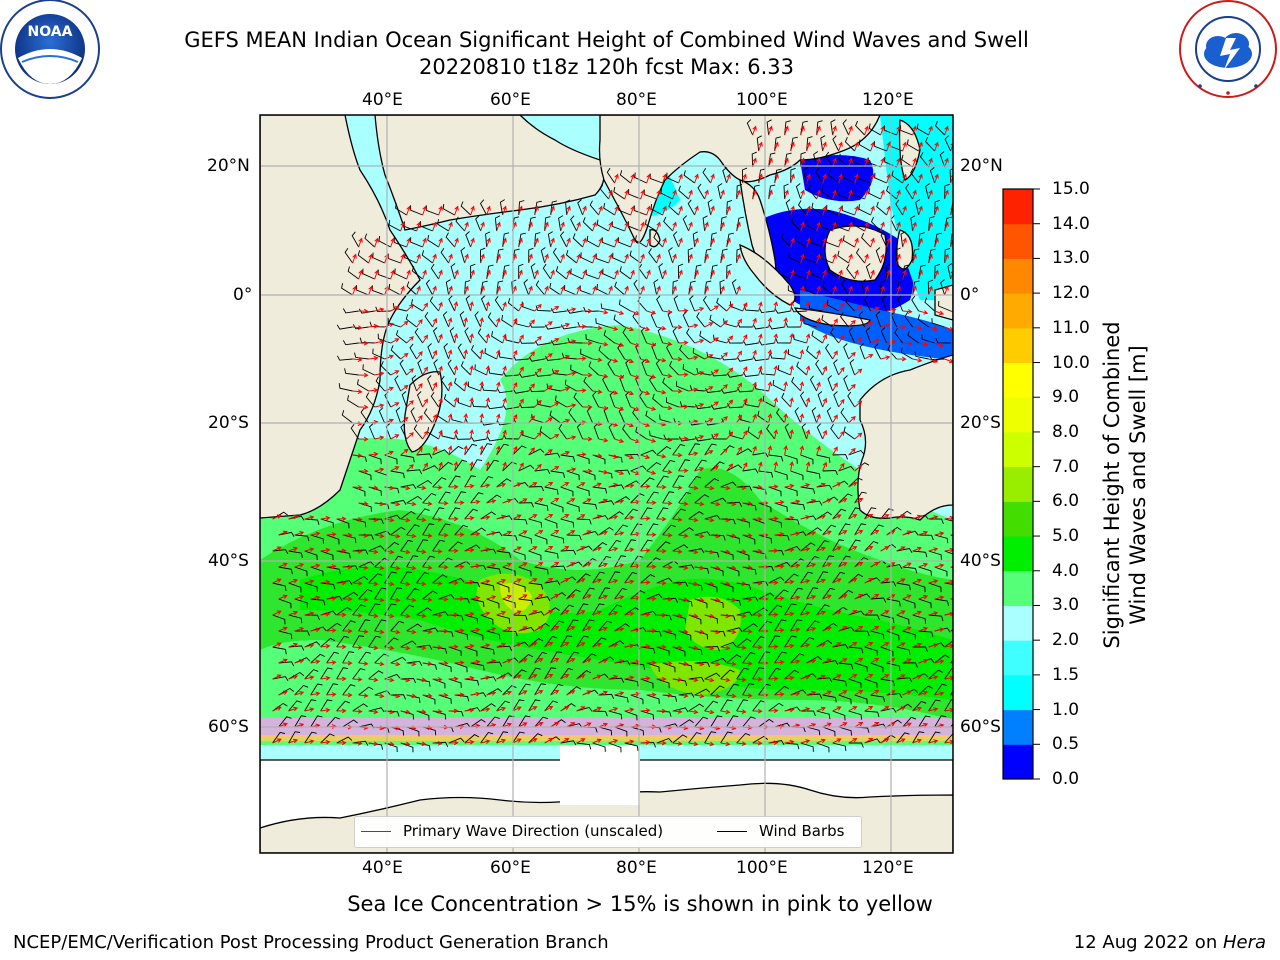 This screenshot has width=1280, height=960. I want to click on colorbar-label-line2: Wind Waves and Swell [m], so click(1138, 485).